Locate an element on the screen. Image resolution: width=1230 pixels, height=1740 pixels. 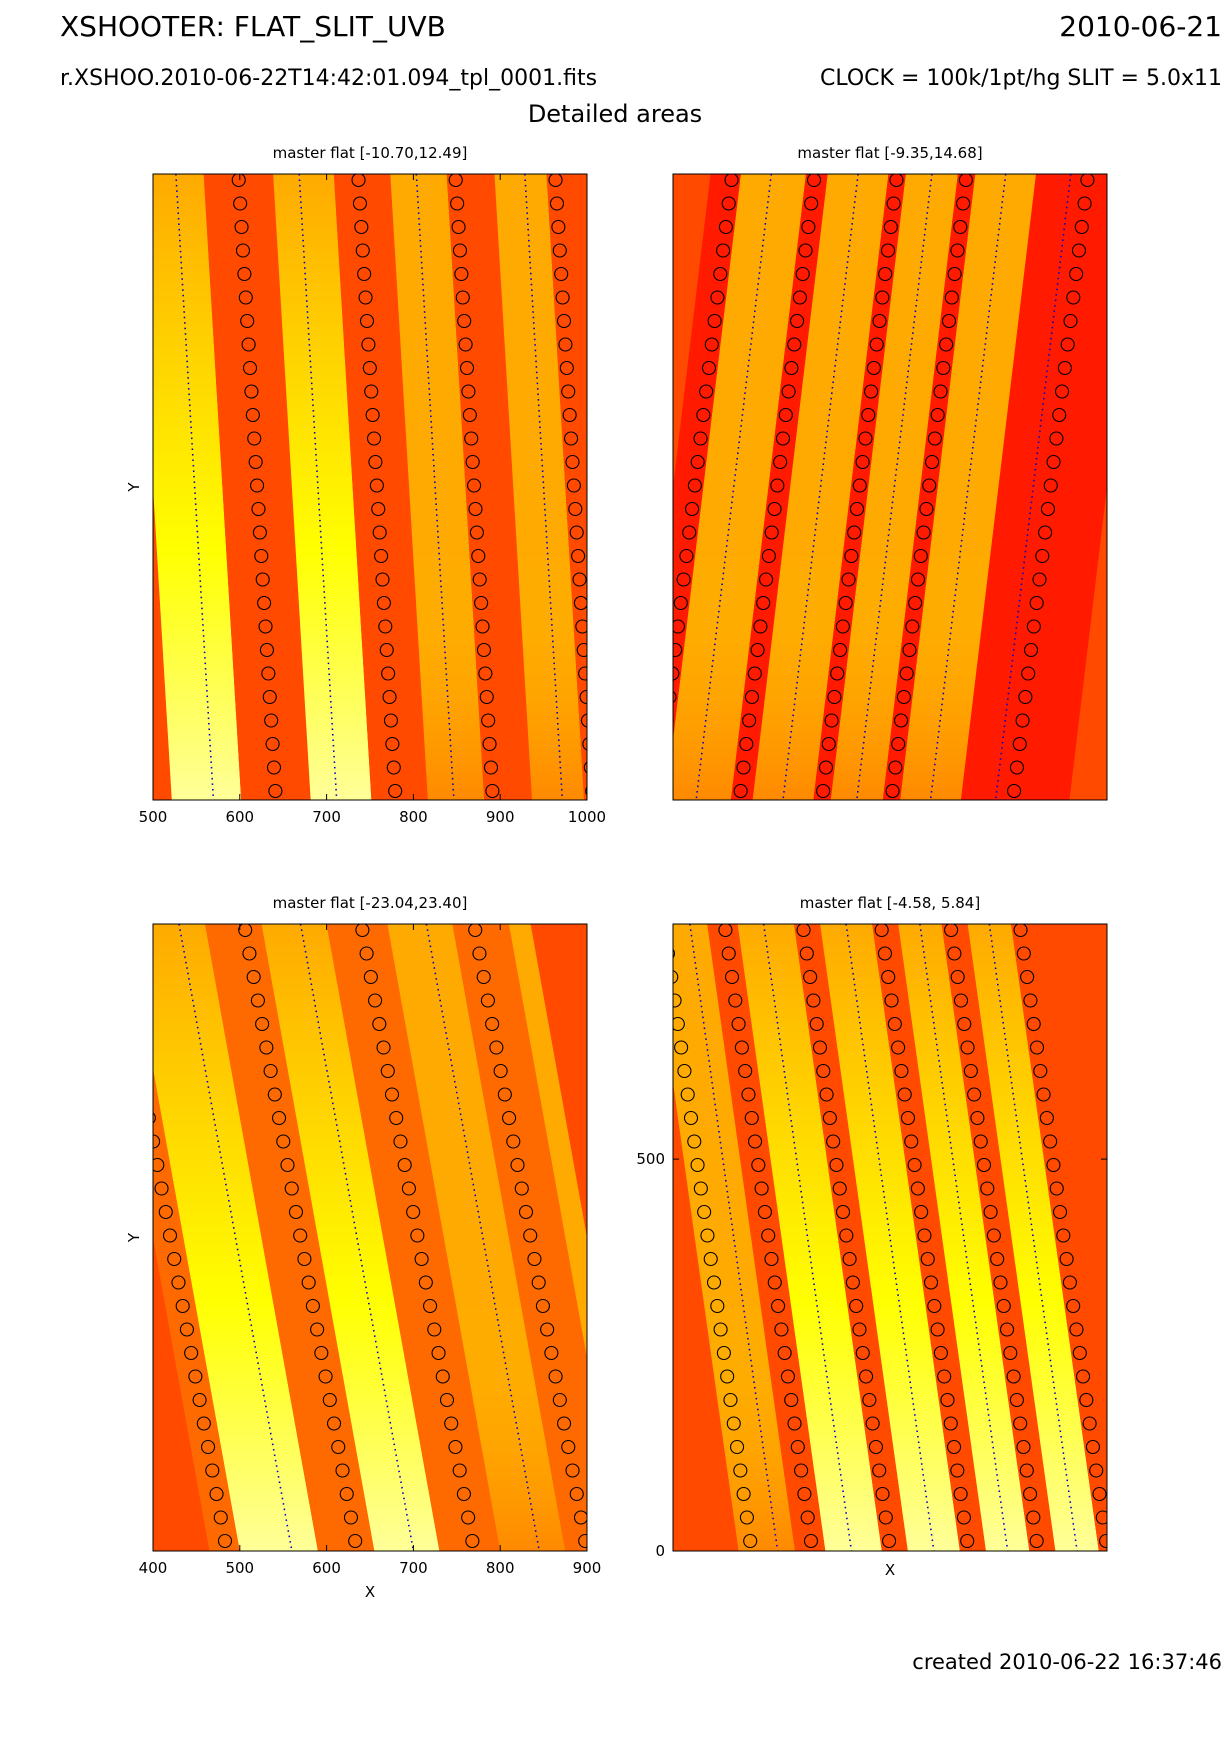
panel-title: master flat [-10.70,12.49] is located at coordinates (370, 153).